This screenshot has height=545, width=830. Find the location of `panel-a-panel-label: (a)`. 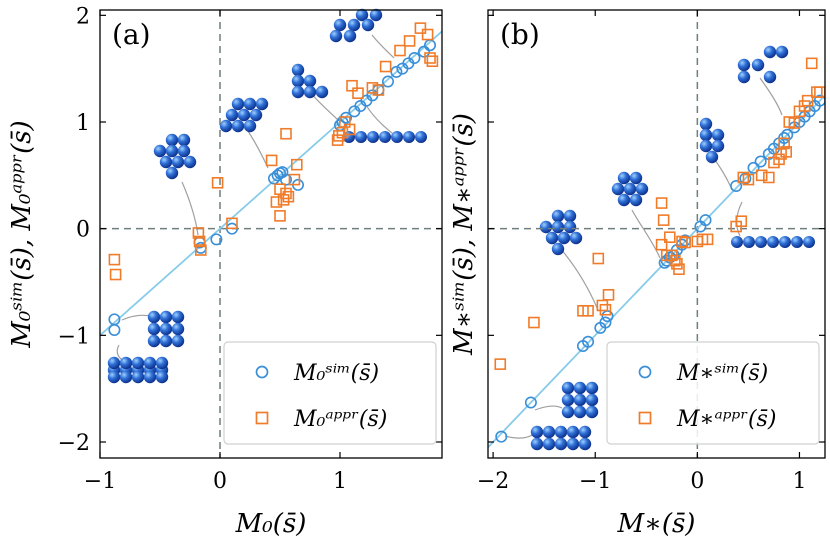

panel-a-panel-label: (a) is located at coordinates (131, 34).